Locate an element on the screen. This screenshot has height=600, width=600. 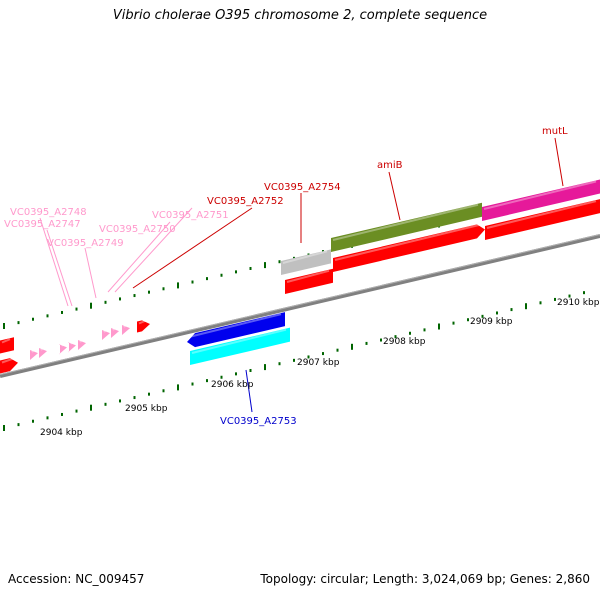
gene-label: VC0395_A2754 is located at coordinates (302, 187).